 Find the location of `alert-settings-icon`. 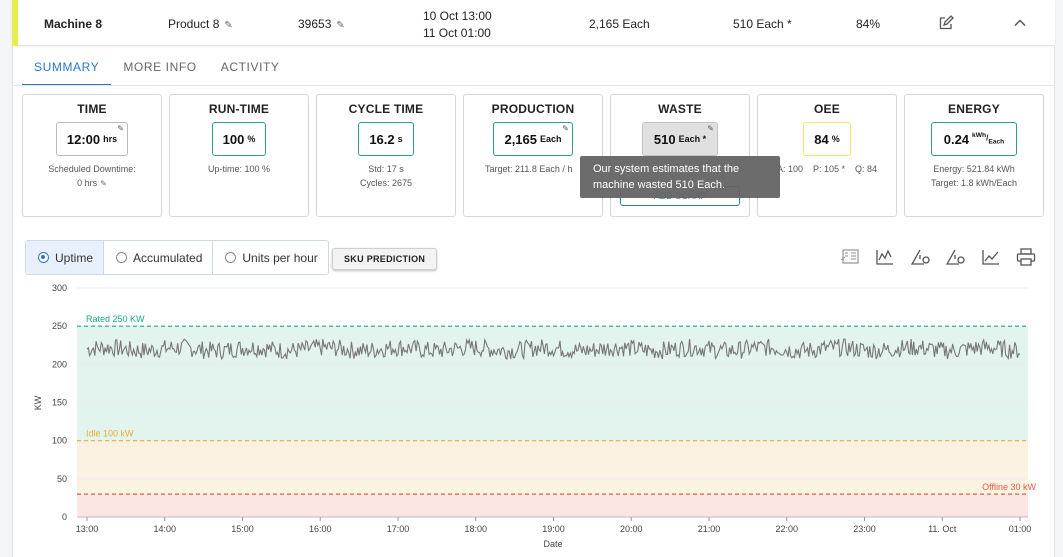

alert-settings-icon is located at coordinates (955, 257).